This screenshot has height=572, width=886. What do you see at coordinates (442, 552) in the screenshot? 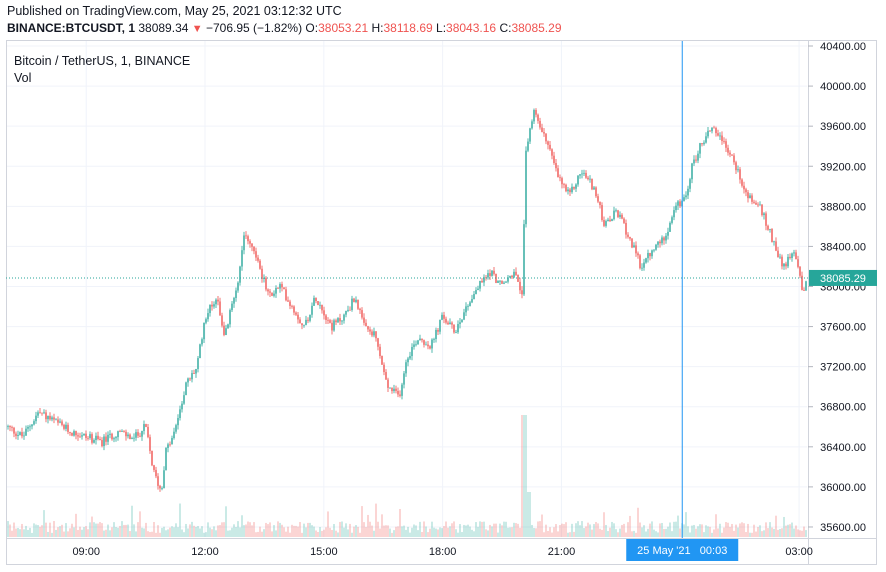
I see `time-axis: 09:00 12:00 15:00 18:00 21:00 03:00` at bounding box center [442, 552].